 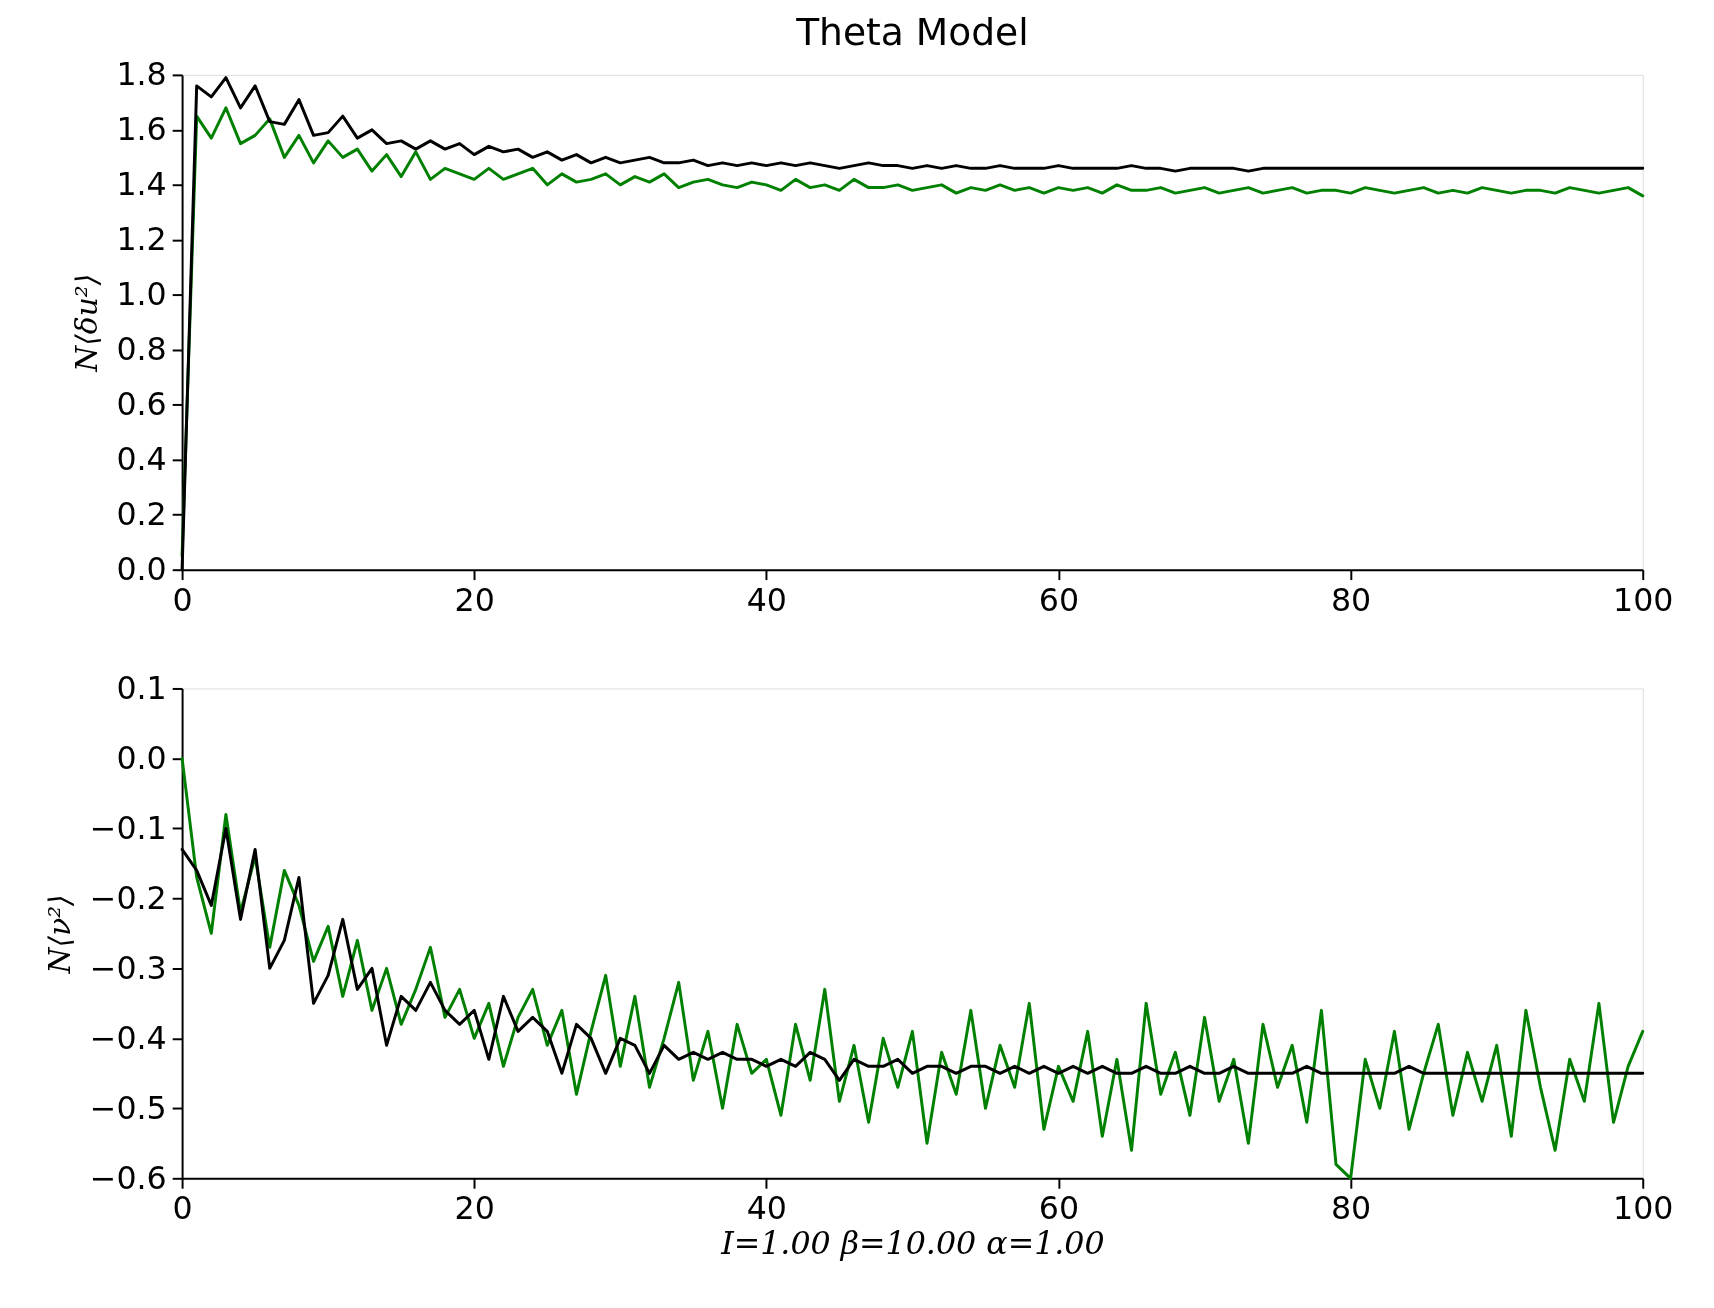 I want to click on y-tick-label: 0.6, so click(x=141, y=404).